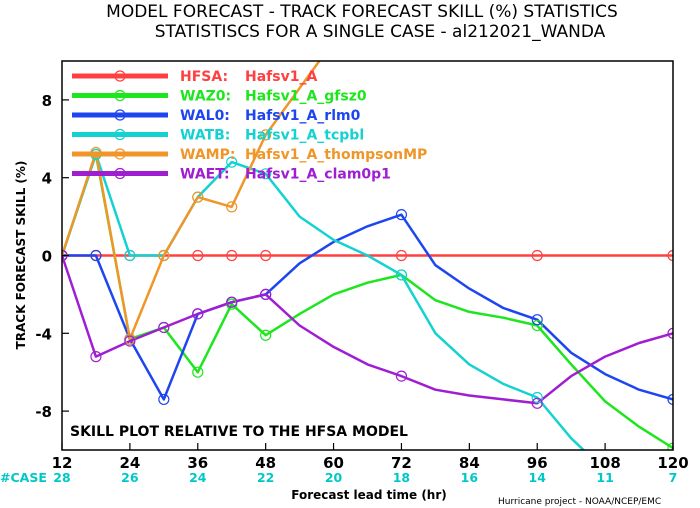 The height and width of the screenshot is (508, 700). I want to click on legend-marker-waz0, so click(120, 95).